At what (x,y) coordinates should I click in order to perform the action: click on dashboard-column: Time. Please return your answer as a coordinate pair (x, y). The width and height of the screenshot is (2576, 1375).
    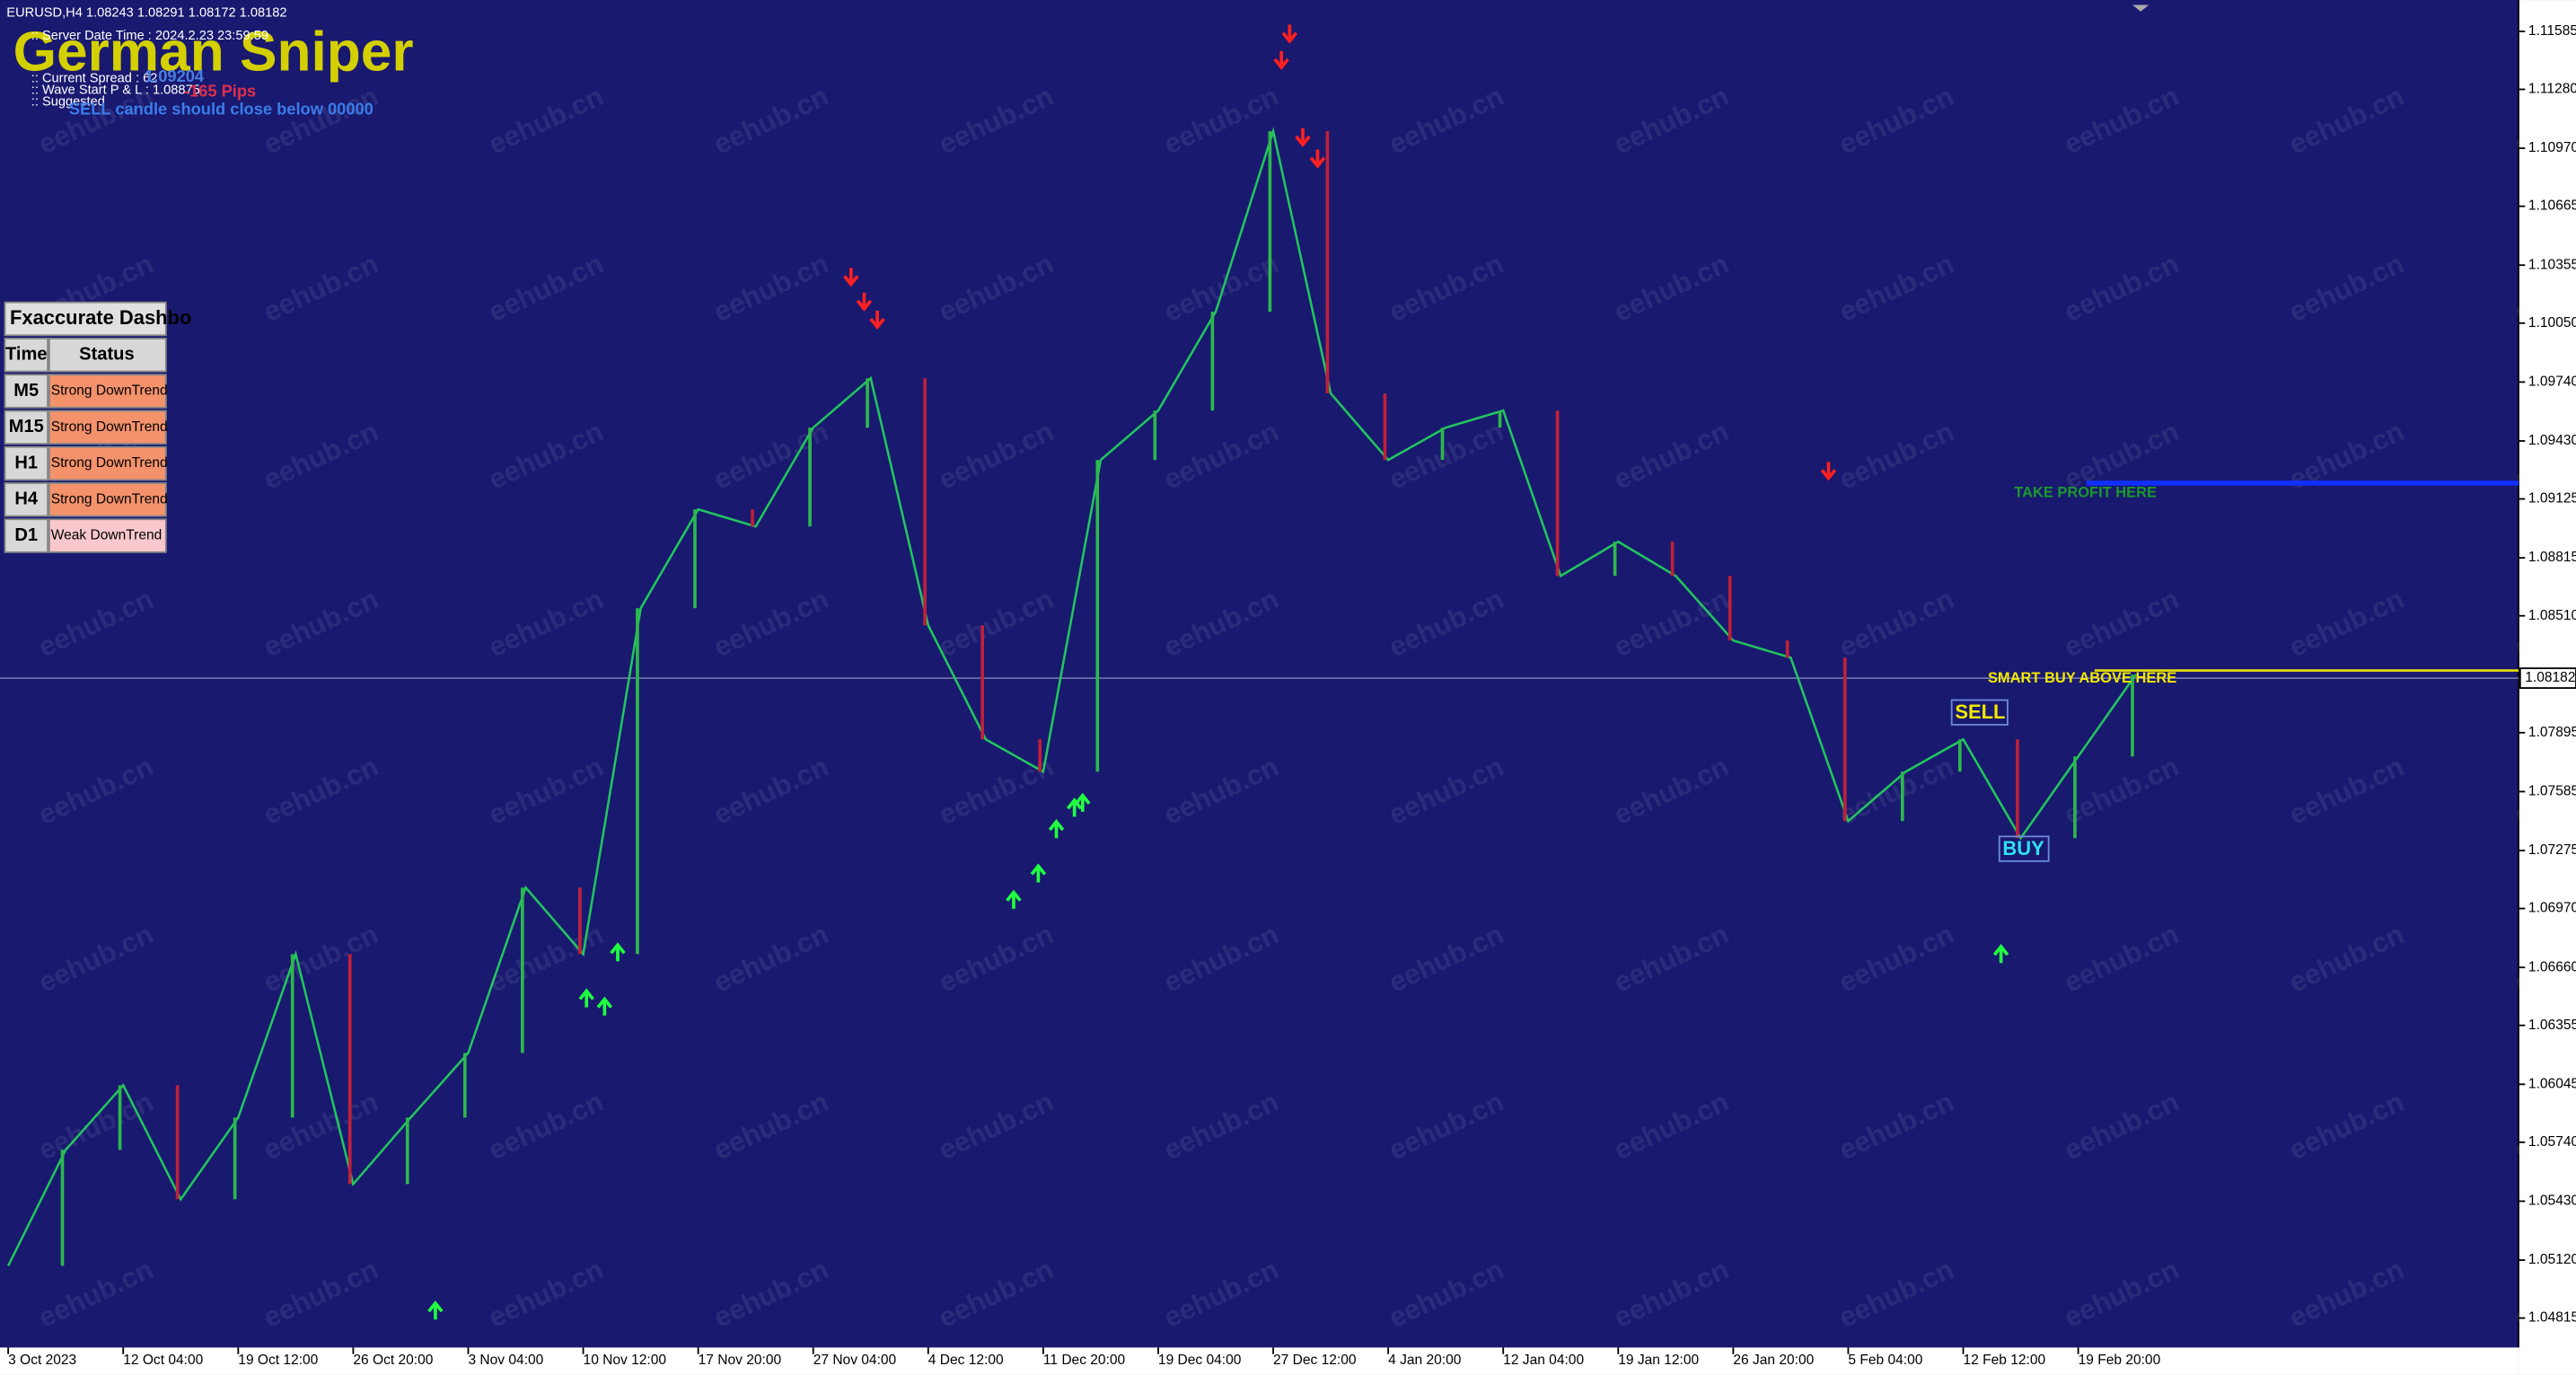
    Looking at the image, I should click on (26, 355).